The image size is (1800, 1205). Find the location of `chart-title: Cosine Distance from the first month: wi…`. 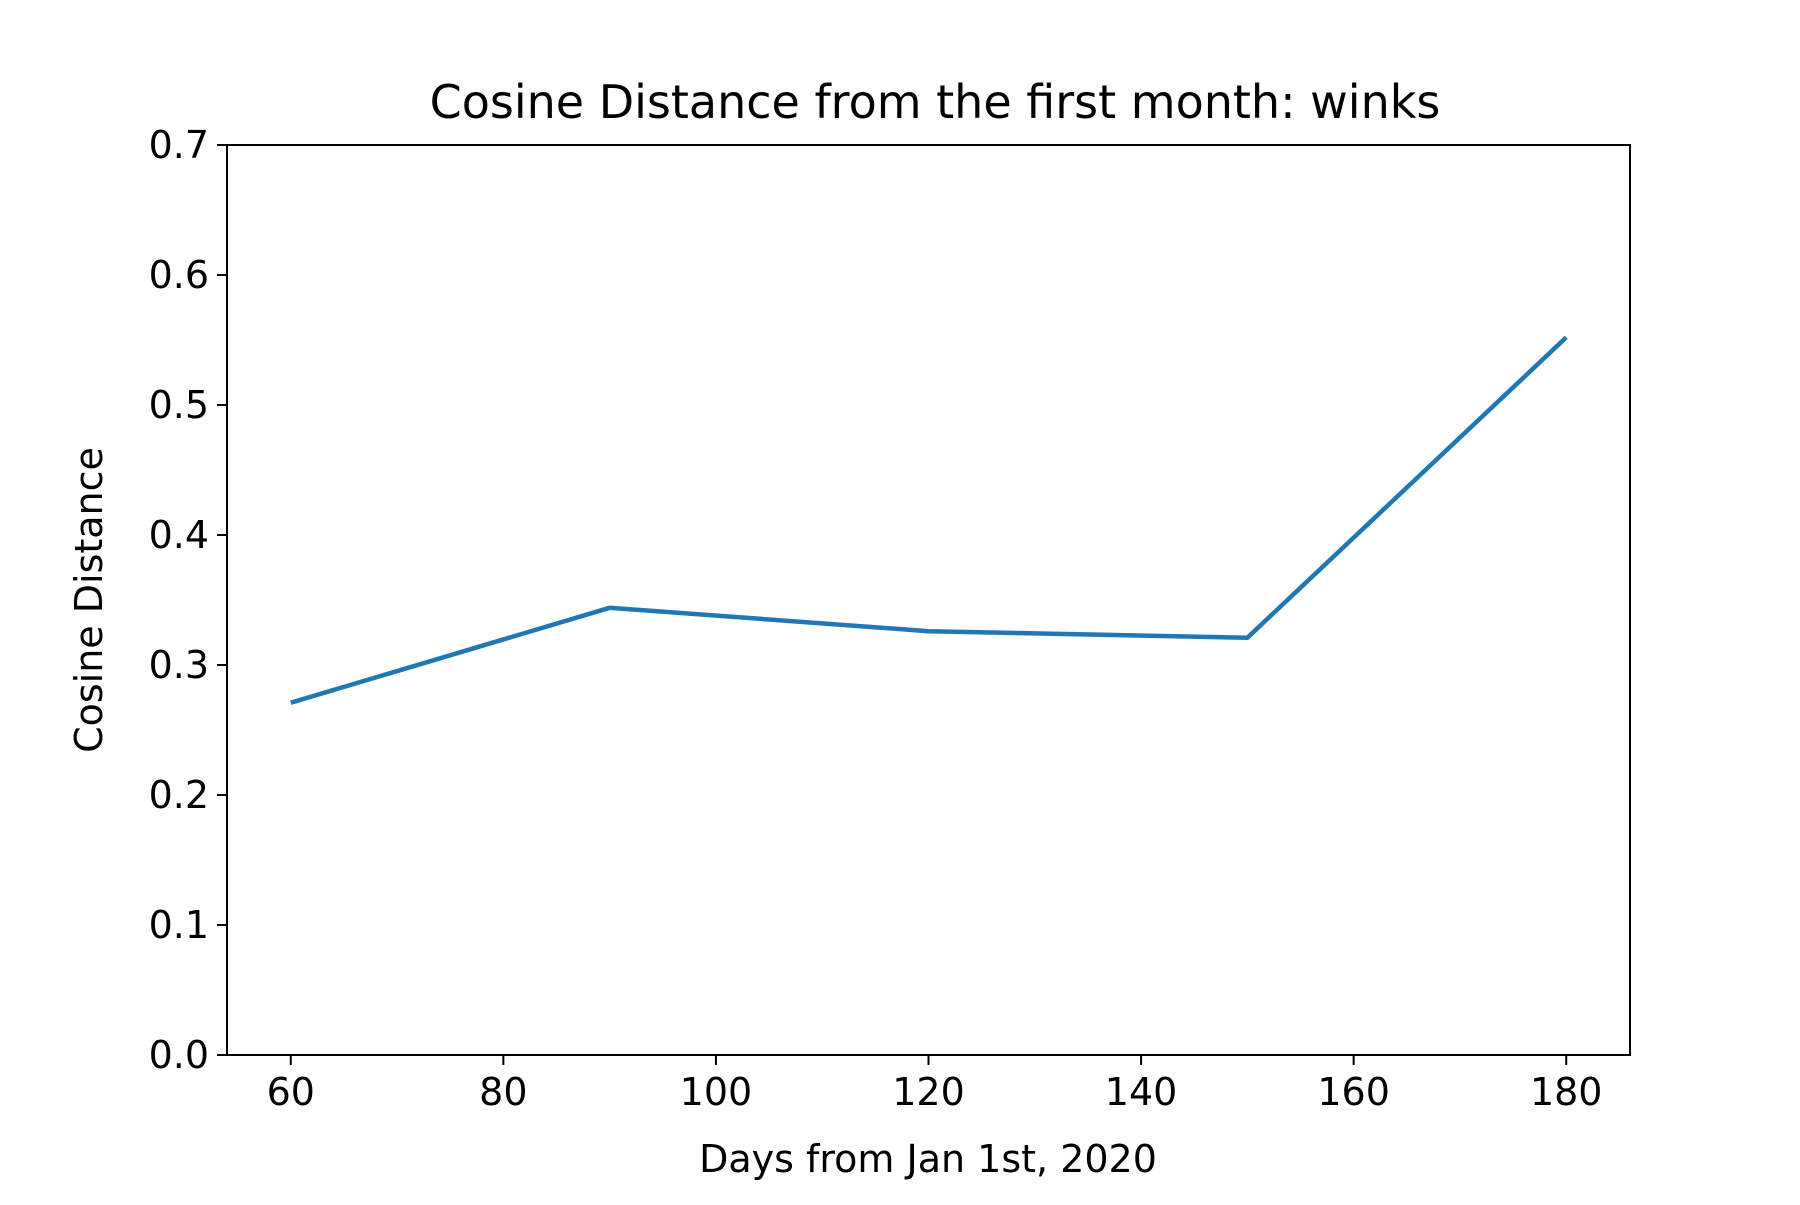

chart-title: Cosine Distance from the first month: wi… is located at coordinates (935, 102).